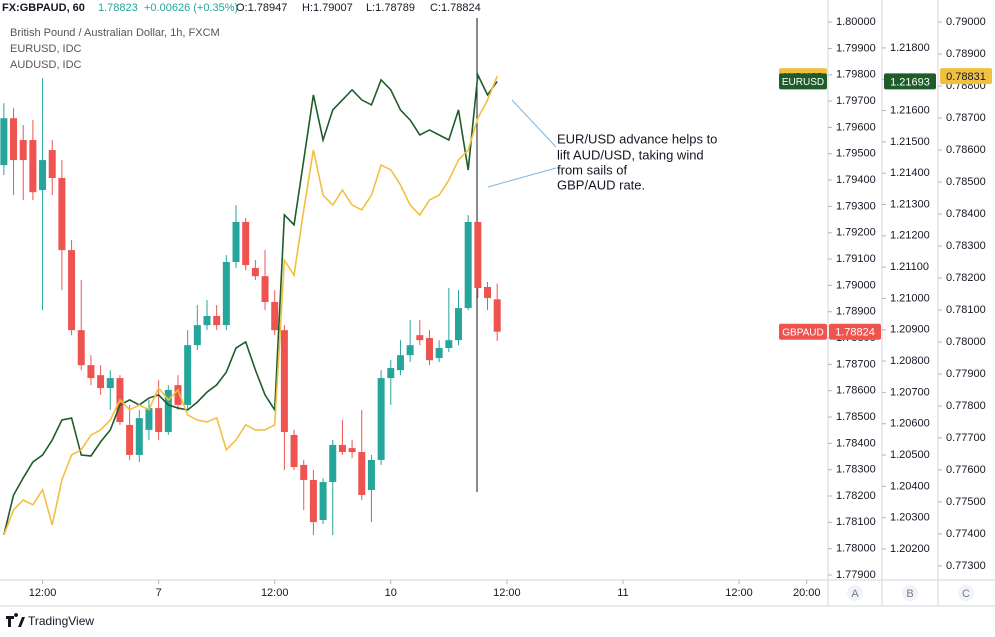 The height and width of the screenshot is (637, 995). What do you see at coordinates (803, 82) in the screenshot?
I see `price-tag-name: EURUSD` at bounding box center [803, 82].